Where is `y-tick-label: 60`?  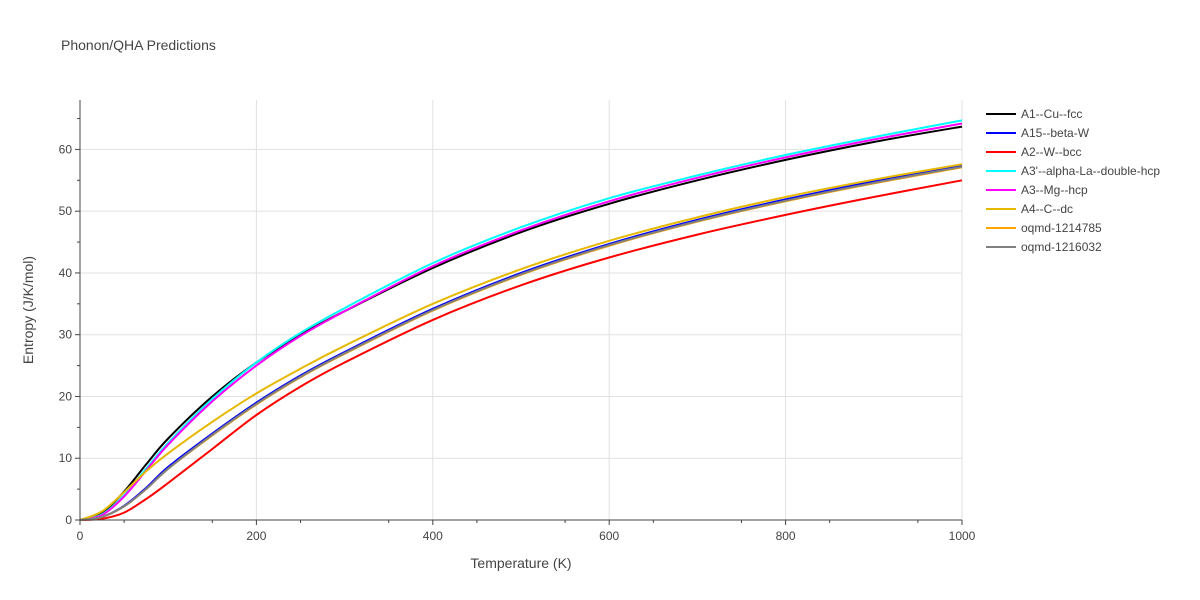 y-tick-label: 60 is located at coordinates (66, 149).